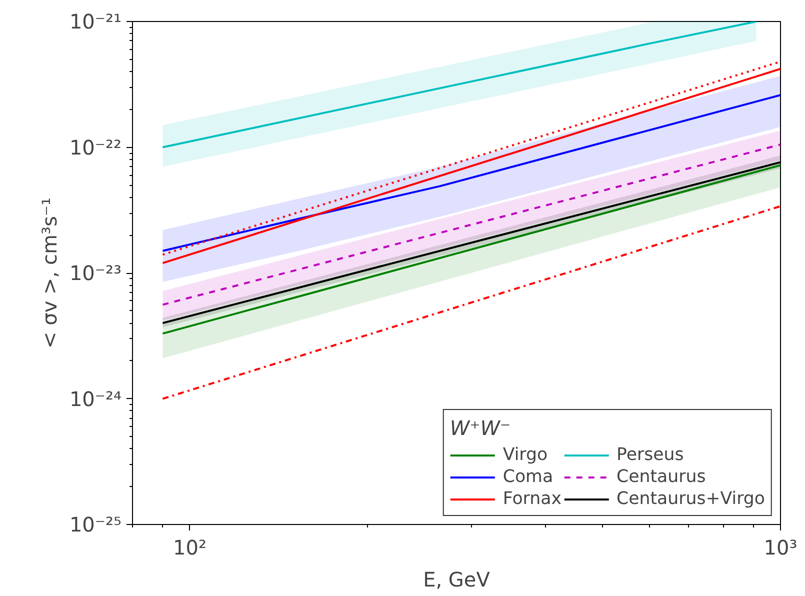 This screenshot has height=596, width=805. I want to click on legend-title: W⁺W⁻, so click(481, 428).